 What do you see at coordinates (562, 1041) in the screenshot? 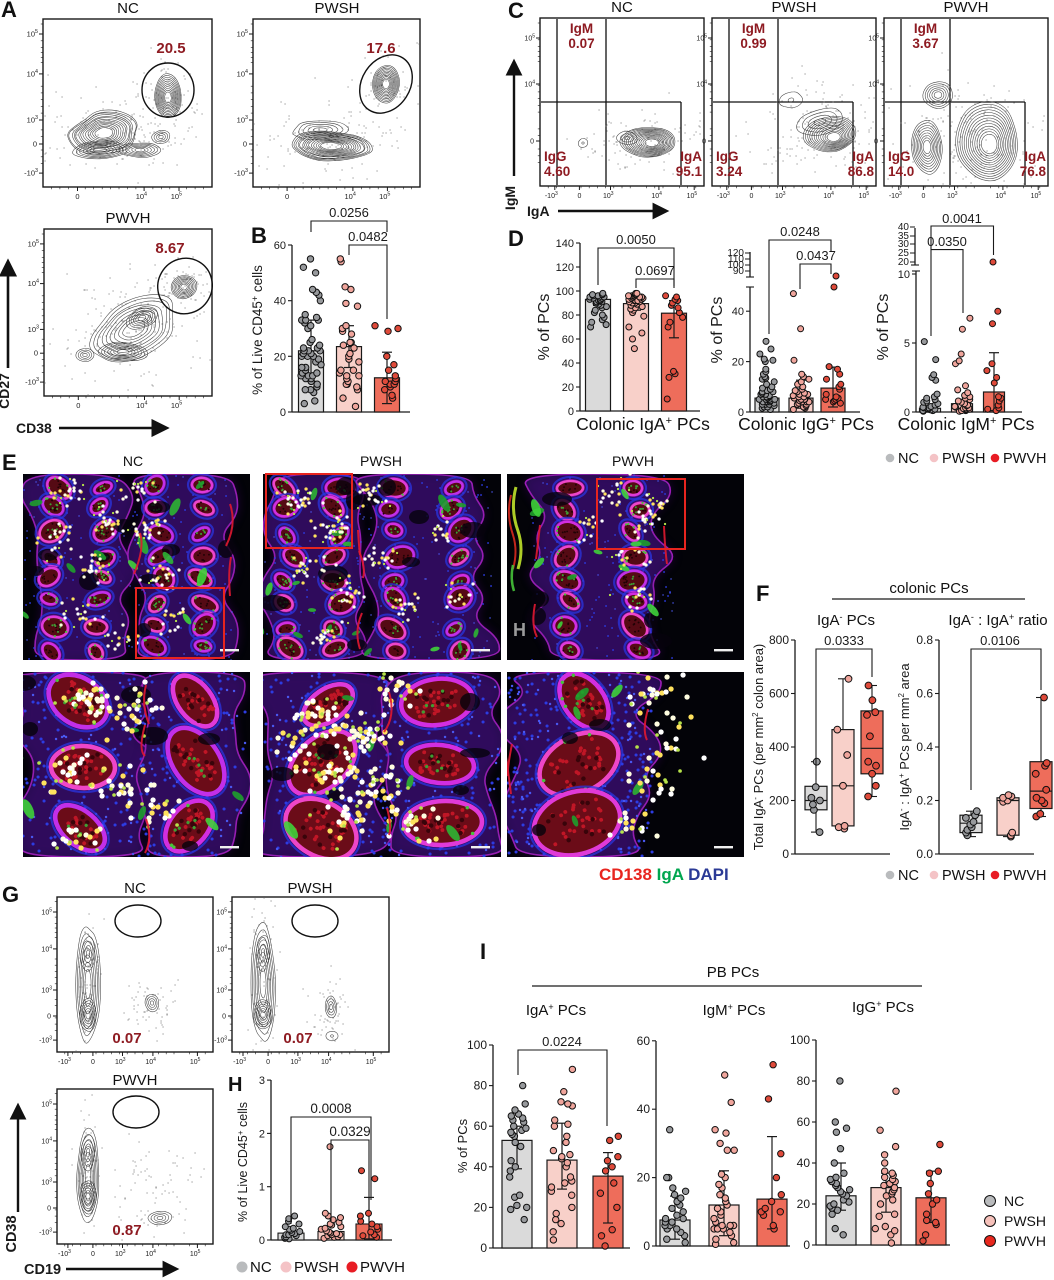
I see `svg-text: 0.0224` at bounding box center [562, 1041].